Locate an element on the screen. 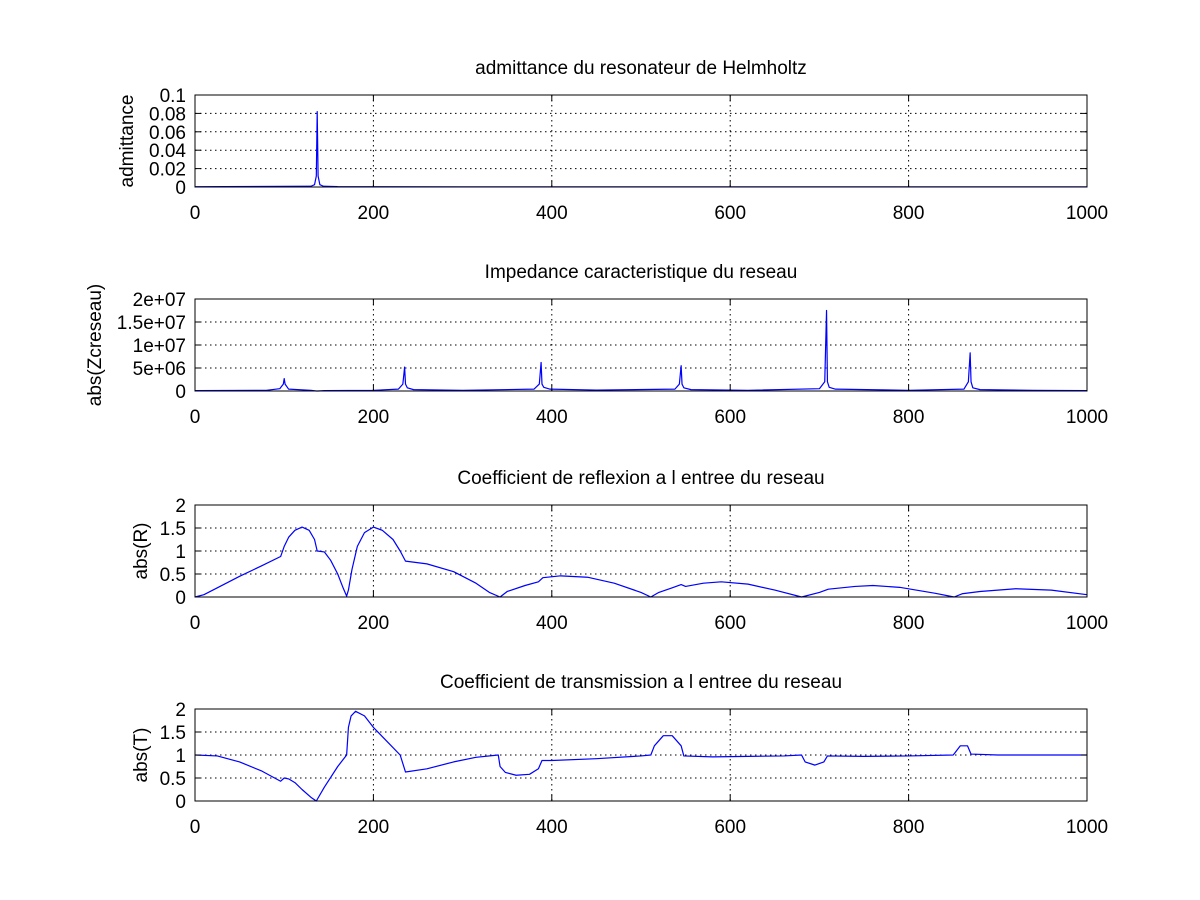 Image resolution: width=1200 pixels, height=900 pixels. chart-3-x-tick-label: 600 is located at coordinates (730, 623).